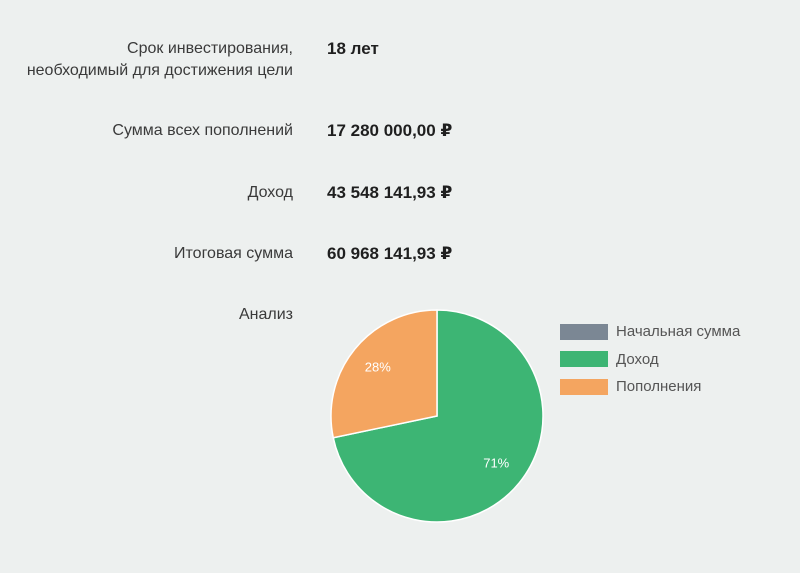 The height and width of the screenshot is (573, 800). Describe the element at coordinates (353, 48) in the screenshot. I see `term-value: 18 лет` at that location.